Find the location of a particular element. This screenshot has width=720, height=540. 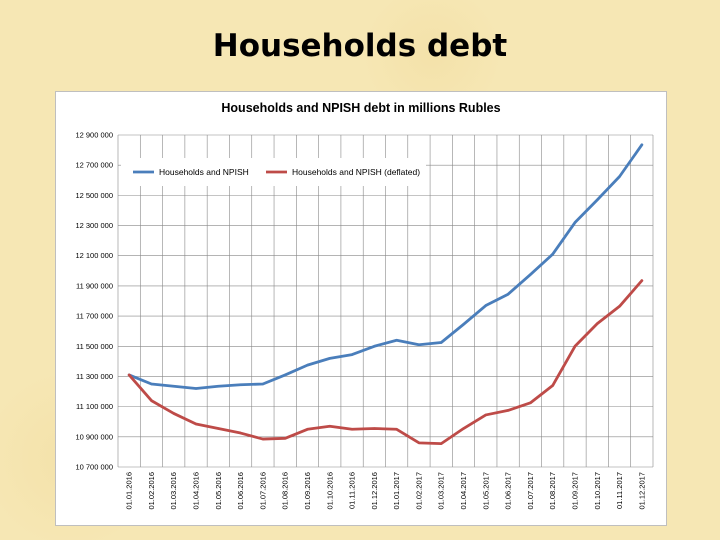

x-tick-label: 01.03.2016 is located at coordinates (173, 491).